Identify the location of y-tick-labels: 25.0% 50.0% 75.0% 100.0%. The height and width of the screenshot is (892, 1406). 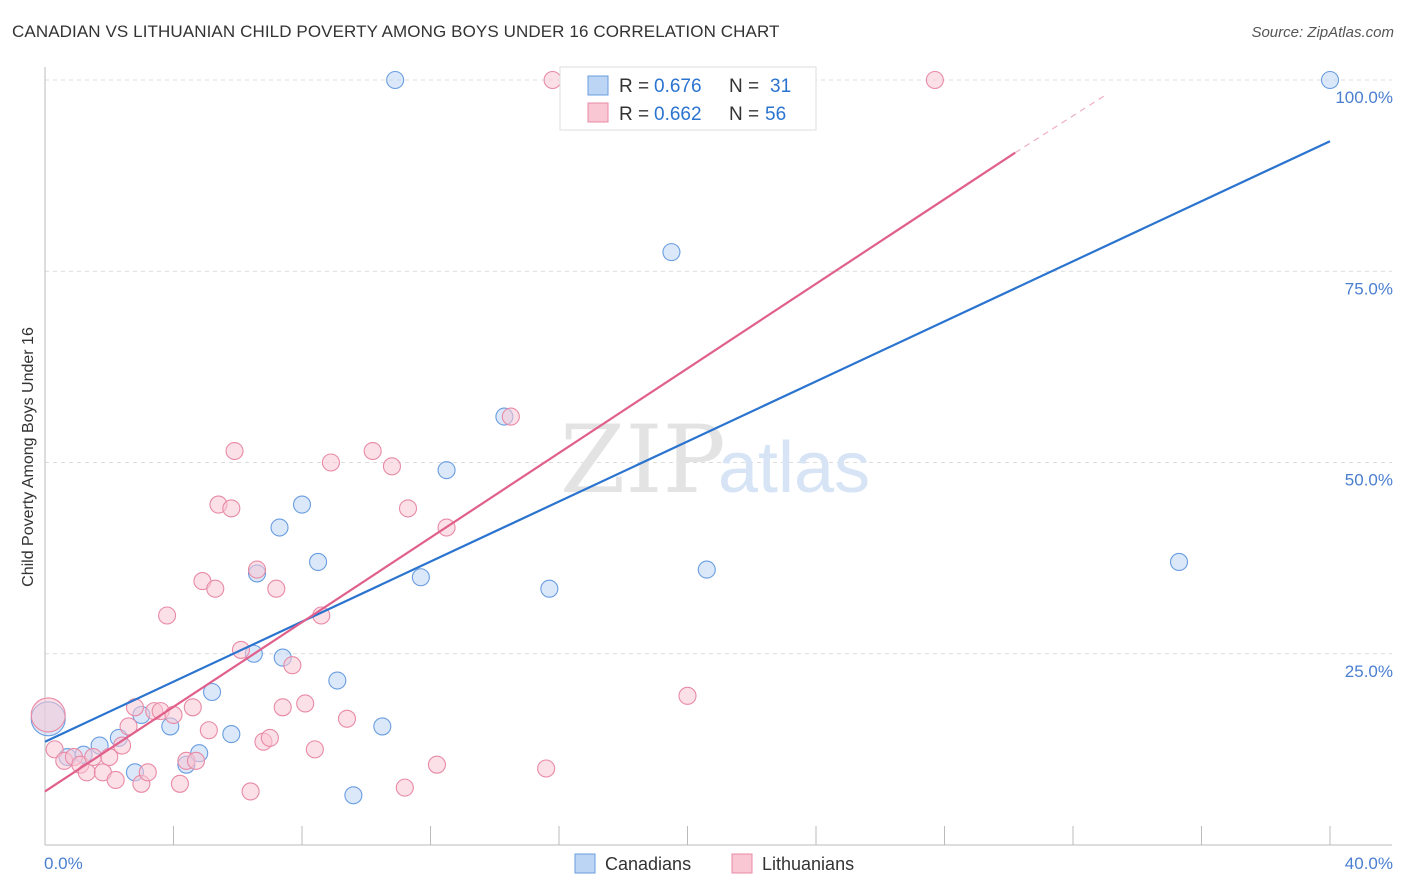
(1364, 384).